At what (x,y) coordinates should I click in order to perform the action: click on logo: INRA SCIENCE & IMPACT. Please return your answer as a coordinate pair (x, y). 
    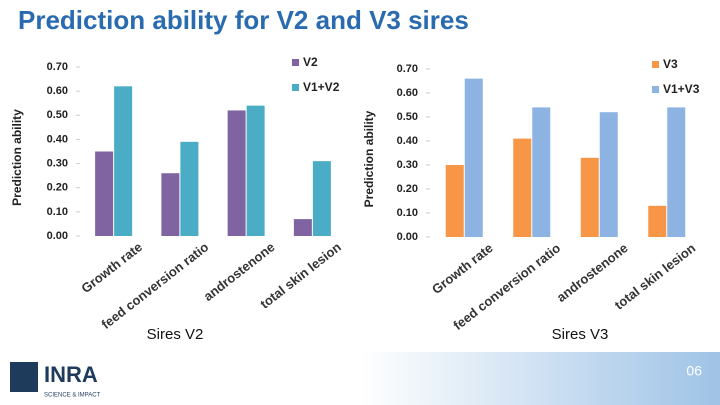
    Looking at the image, I should click on (55, 380).